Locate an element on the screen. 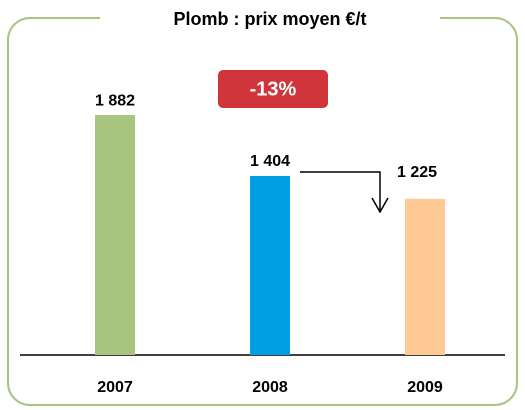 Image resolution: width=525 pixels, height=410 pixels. annotation: -13% is located at coordinates (273, 89).